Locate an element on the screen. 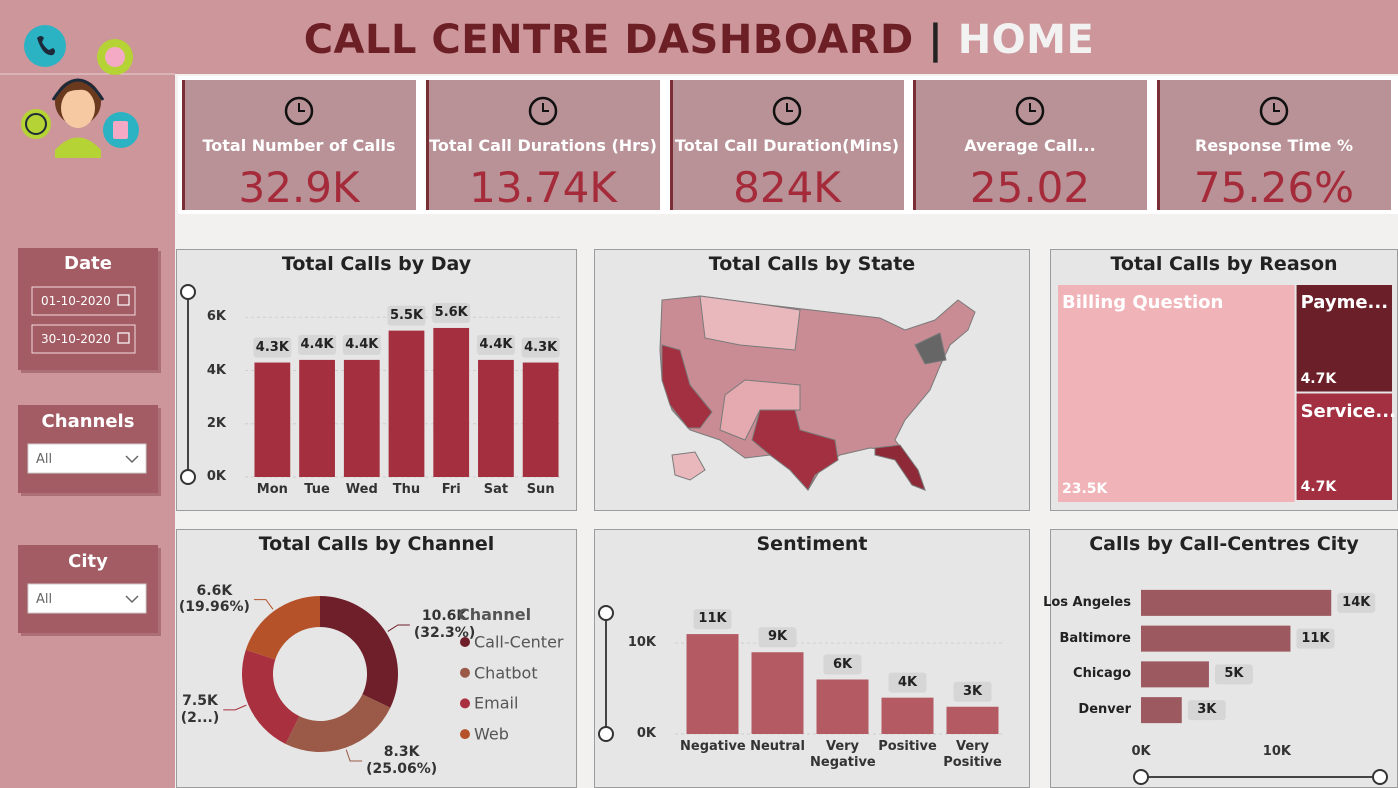  date-slicer-card is located at coordinates (88, 309).